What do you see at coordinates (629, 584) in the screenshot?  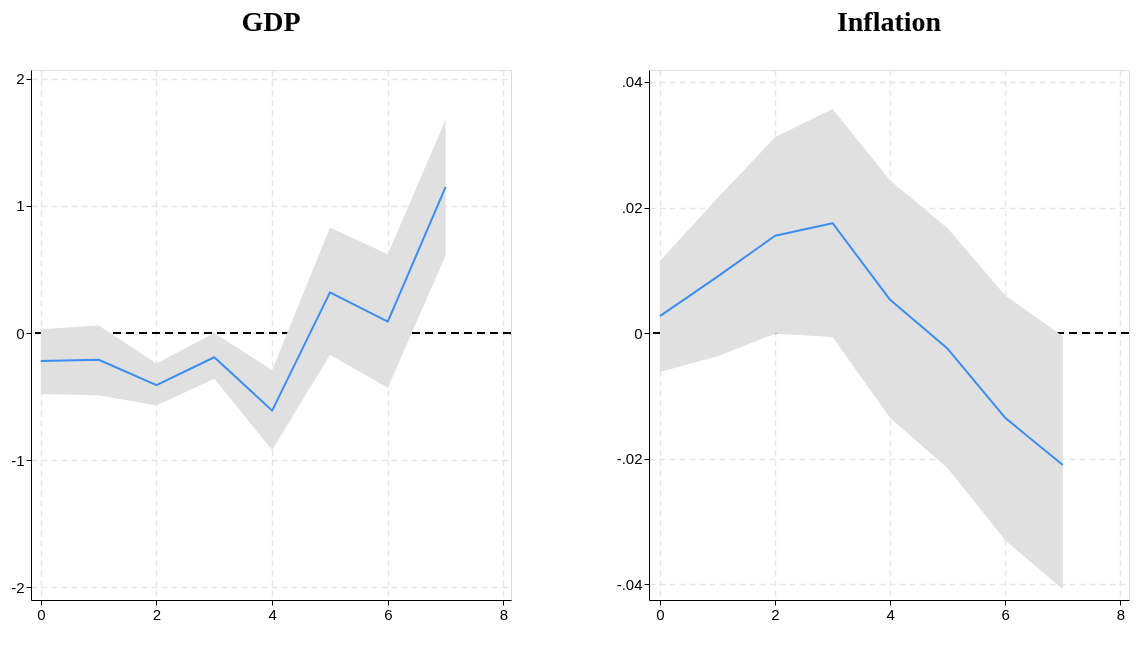 I see `y-tick-label: -.04` at bounding box center [629, 584].